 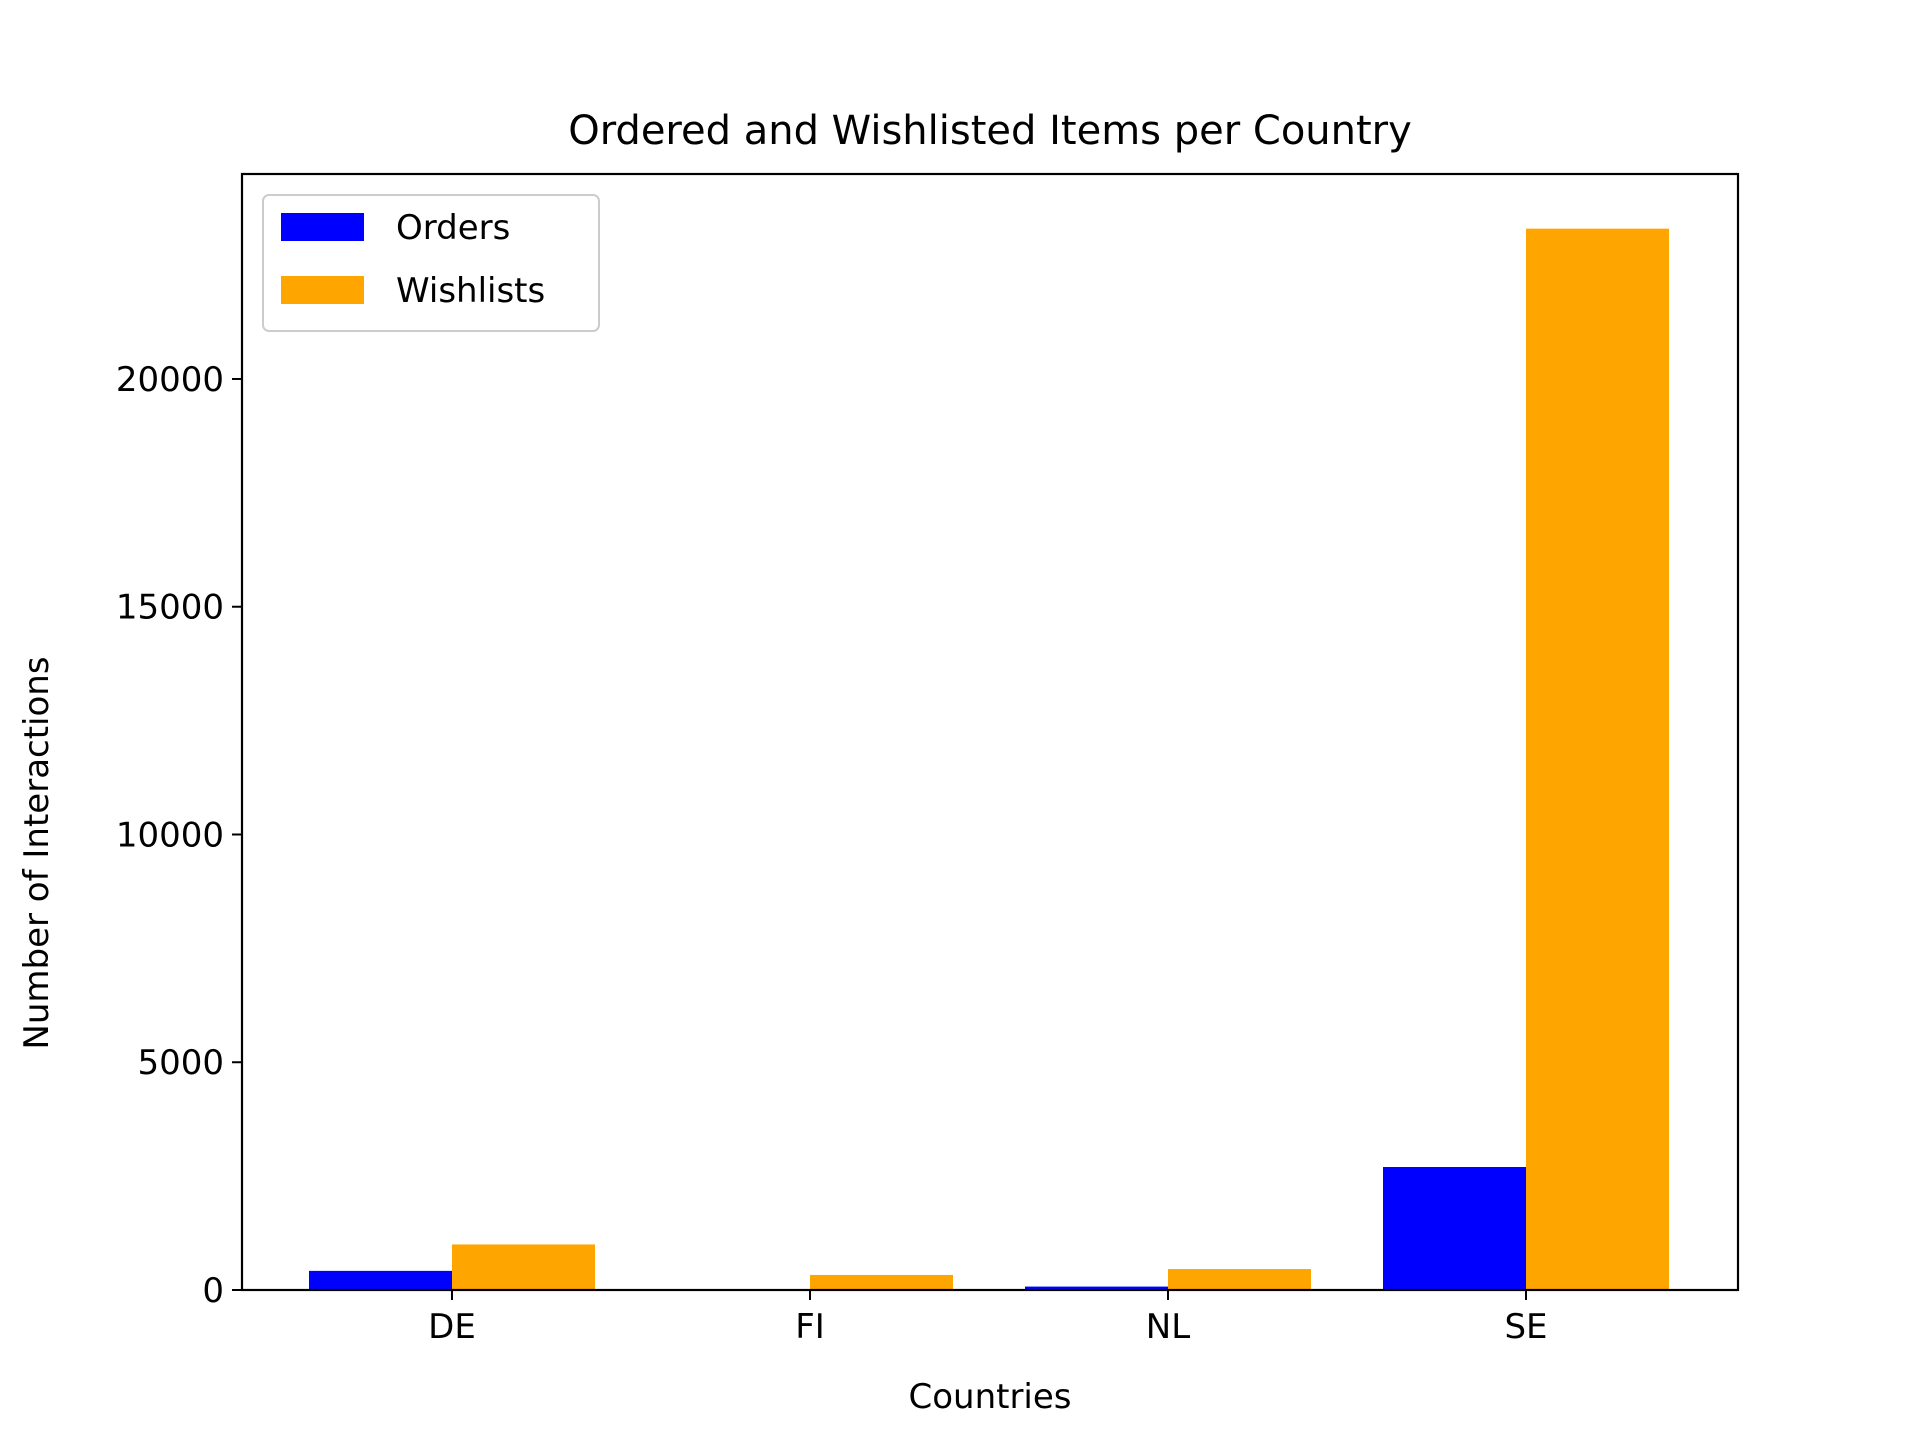 I want to click on chart-title: Ordered and Wishlisted Items per Country, so click(x=990, y=131).